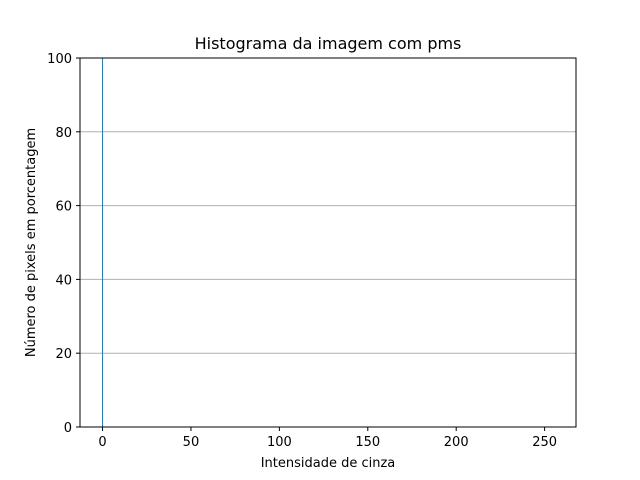 The width and height of the screenshot is (640, 480). Describe the element at coordinates (191, 442) in the screenshot. I see `x-tick-label-1: 50` at that location.